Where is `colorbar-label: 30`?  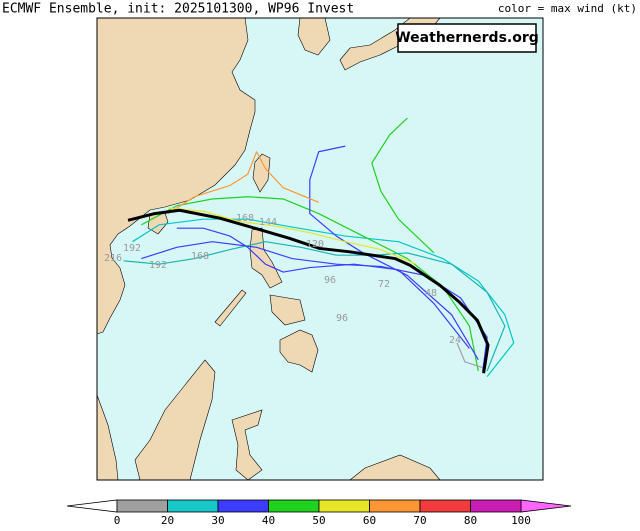 colorbar-label: 30 is located at coordinates (217, 520).